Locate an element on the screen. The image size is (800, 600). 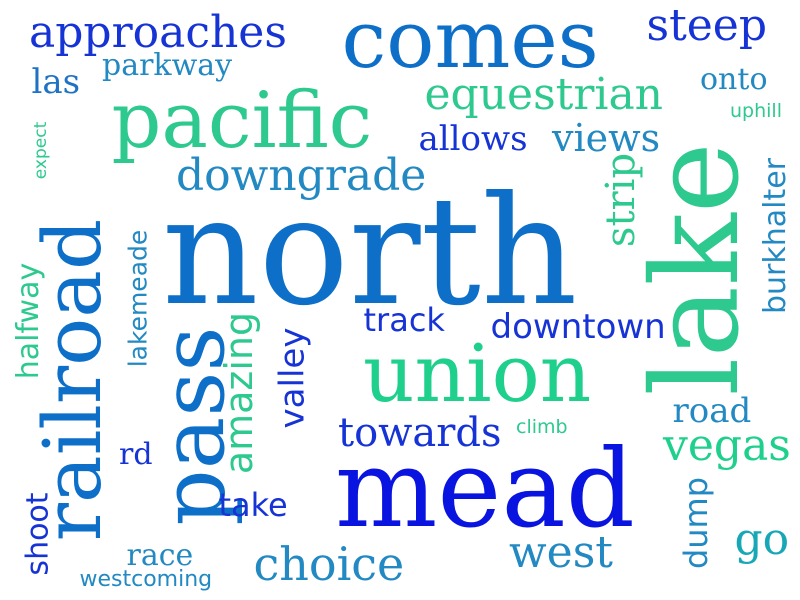
word-vegas: vegas is located at coordinates (727, 445).